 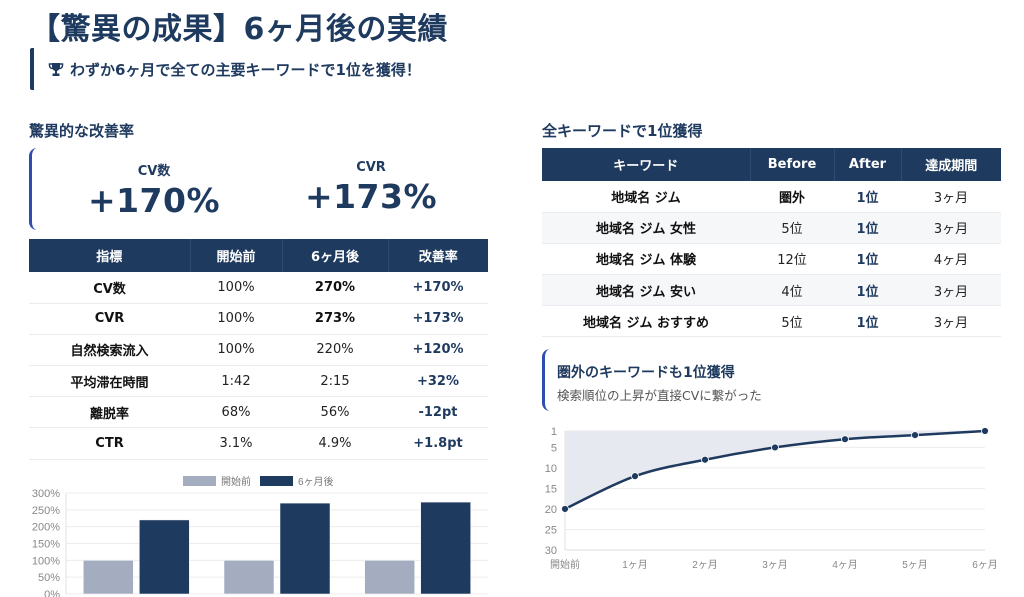 What do you see at coordinates (775, 565) in the screenshot?
I see `x-tick-label: 3ヶ月` at bounding box center [775, 565].